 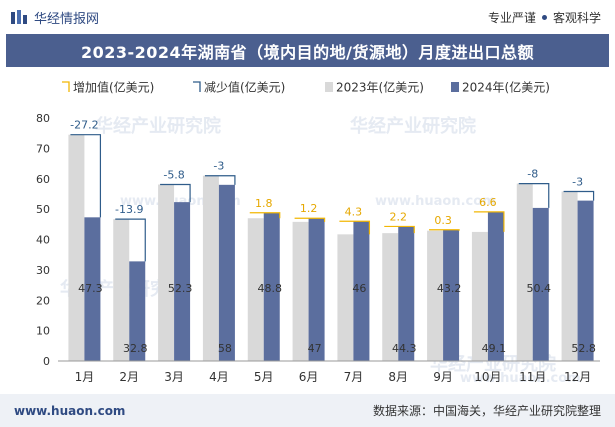 What do you see at coordinates (225, 348) in the screenshot?
I see `bar-2024-value-label: 58` at bounding box center [225, 348].